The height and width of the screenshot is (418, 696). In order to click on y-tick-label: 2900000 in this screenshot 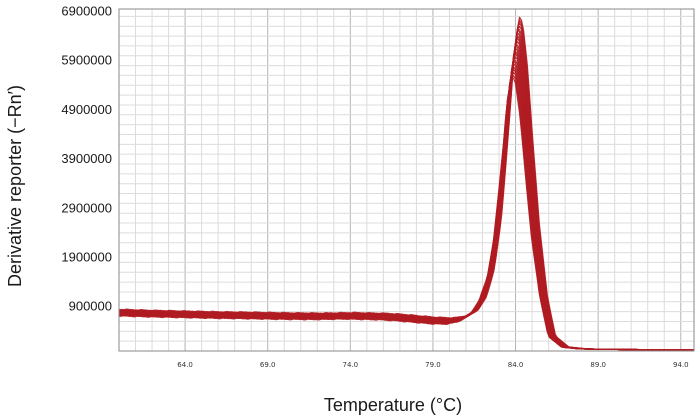, I will do `click(86, 207)`.